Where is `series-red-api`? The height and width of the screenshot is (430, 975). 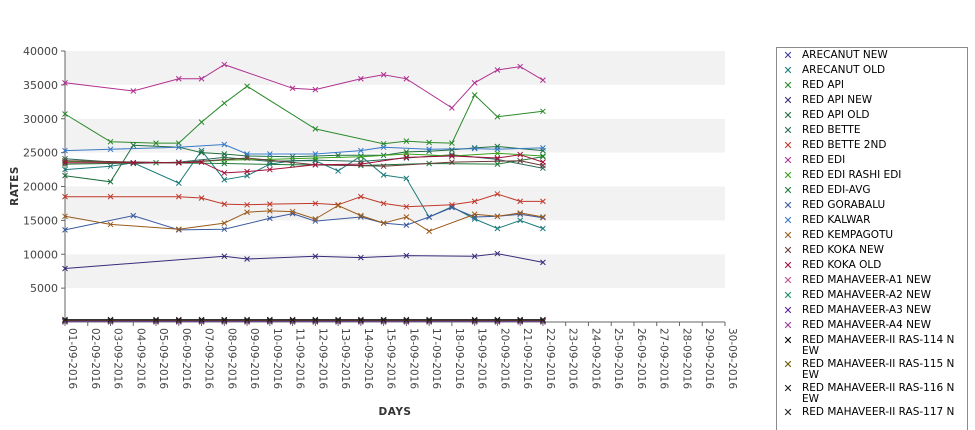 series-red-api is located at coordinates (304, 115).